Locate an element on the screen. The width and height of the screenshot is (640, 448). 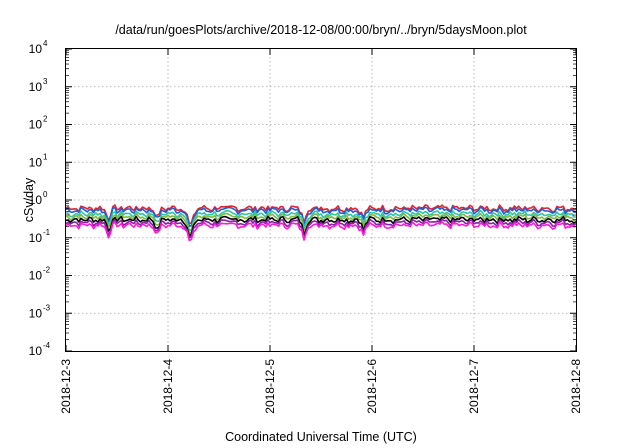
x-tick-label: 2018-12-7 is located at coordinates (474, 386).